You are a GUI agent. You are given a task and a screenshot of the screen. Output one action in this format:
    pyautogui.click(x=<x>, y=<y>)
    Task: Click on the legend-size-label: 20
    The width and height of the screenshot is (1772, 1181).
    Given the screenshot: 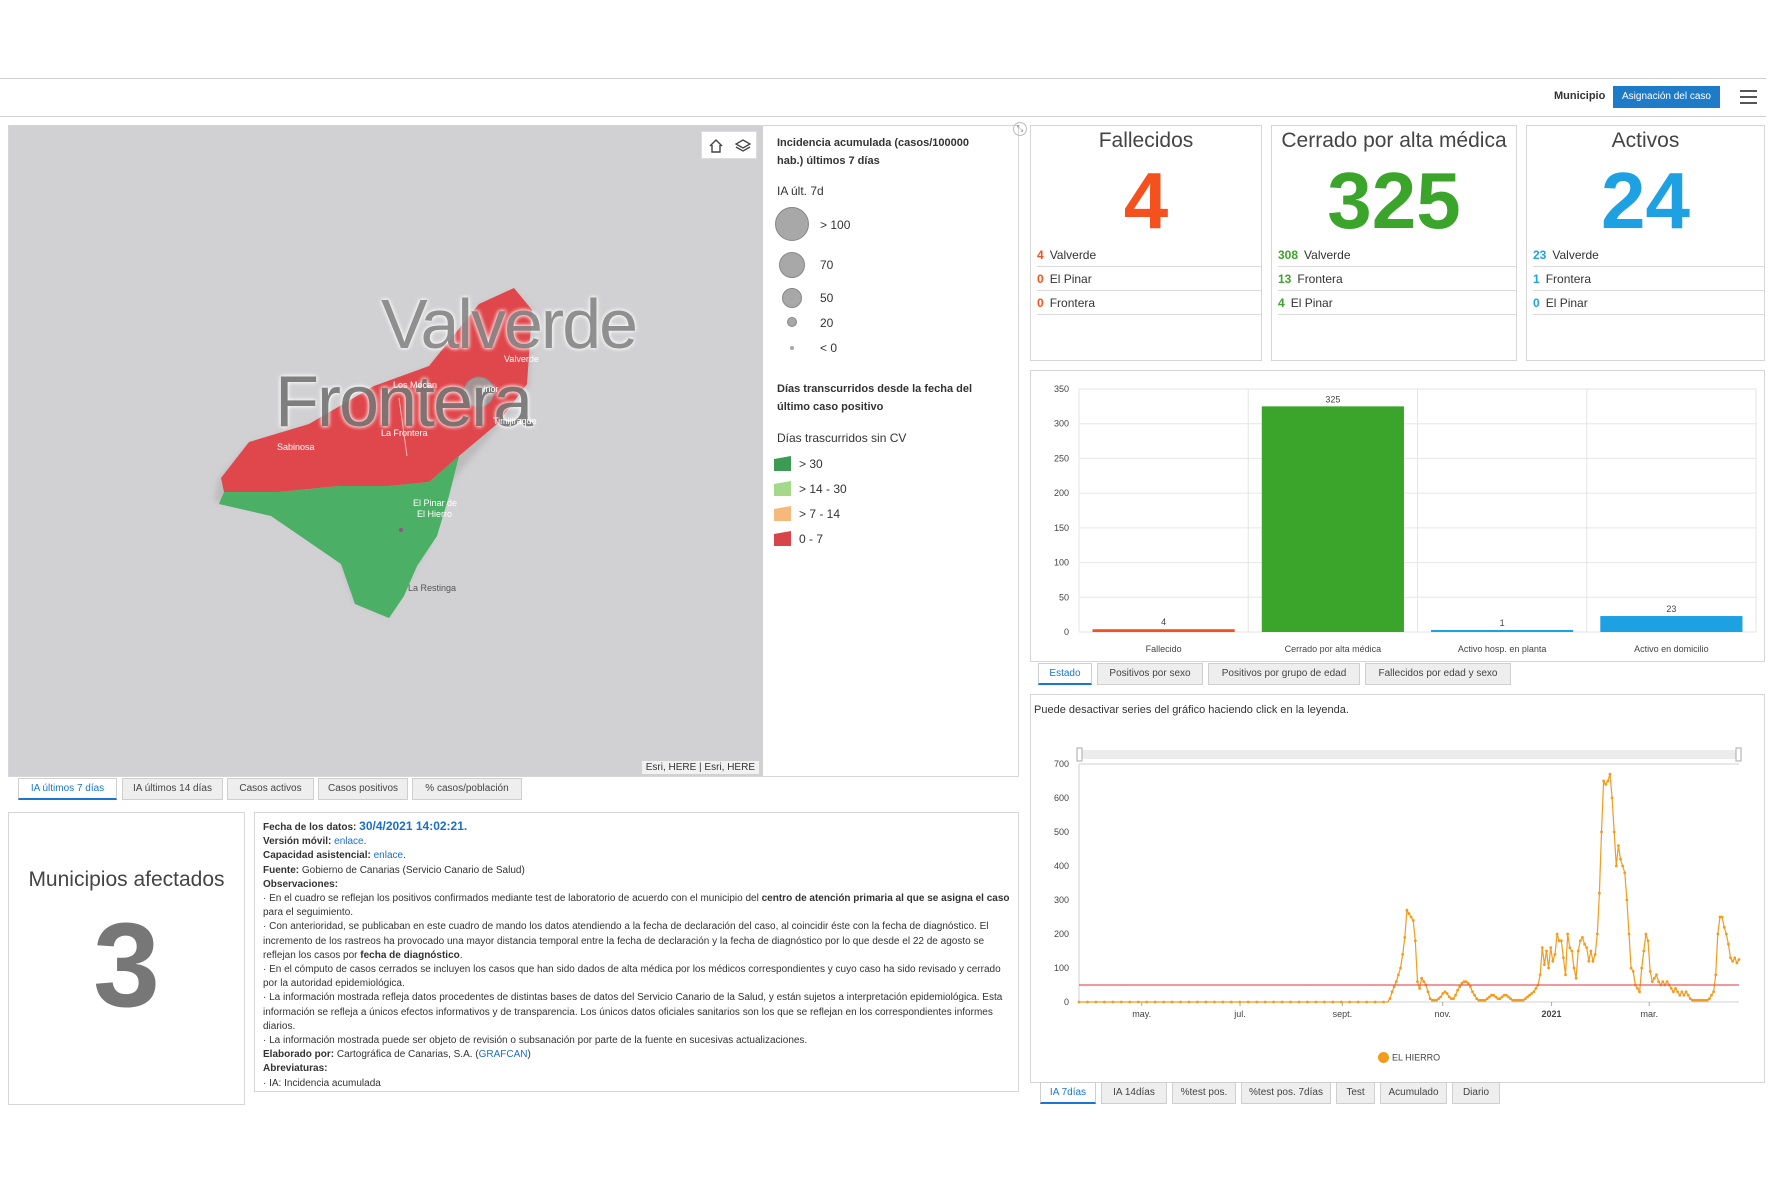 What is the action you would take?
    pyautogui.click(x=827, y=323)
    